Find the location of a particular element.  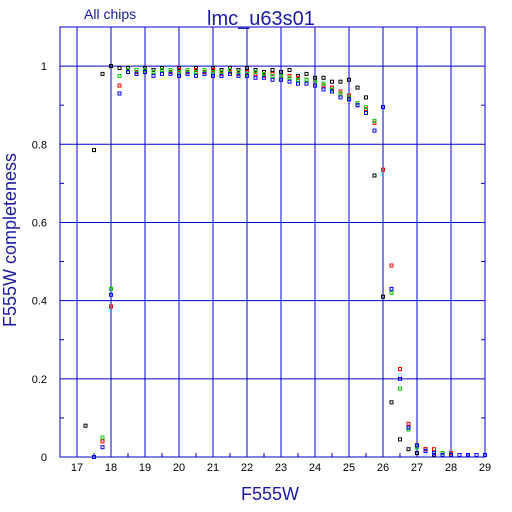

chart-title: lmc_u63s01 is located at coordinates (261, 19).